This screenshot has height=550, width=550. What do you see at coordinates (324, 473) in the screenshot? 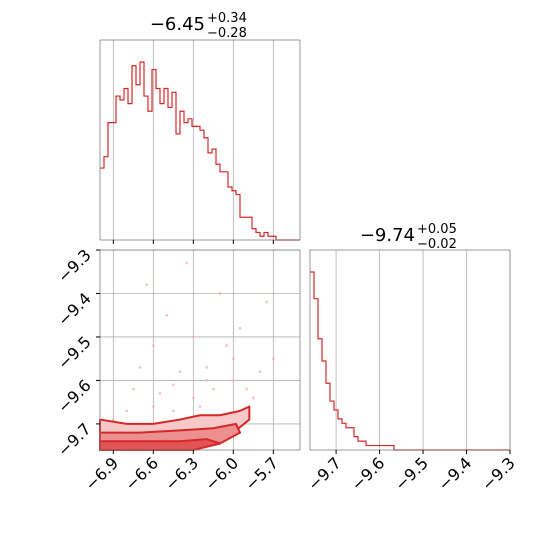
I see `x-tick-label: −9.7` at bounding box center [324, 473].